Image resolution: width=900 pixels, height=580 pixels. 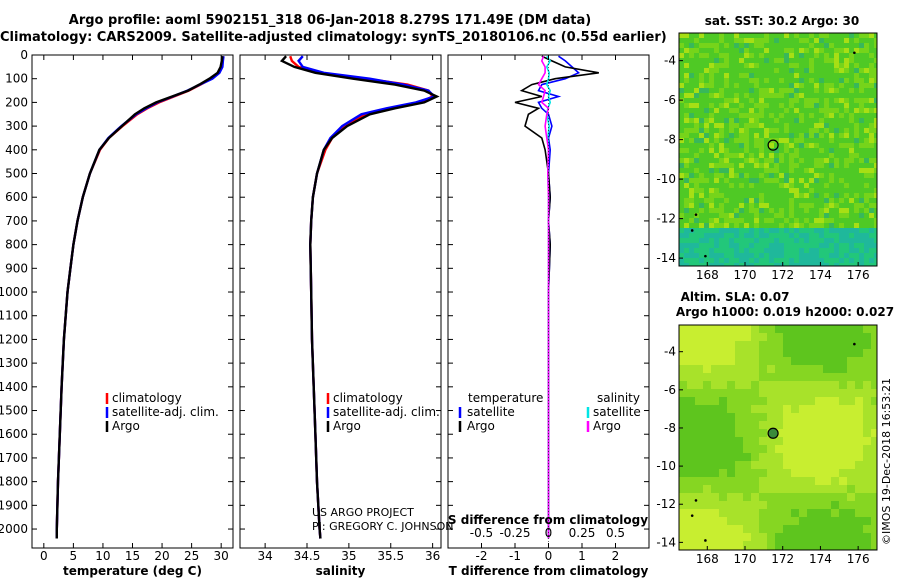 What do you see at coordinates (582, 556) in the screenshot?
I see `x-tick-label: 1` at bounding box center [582, 556].